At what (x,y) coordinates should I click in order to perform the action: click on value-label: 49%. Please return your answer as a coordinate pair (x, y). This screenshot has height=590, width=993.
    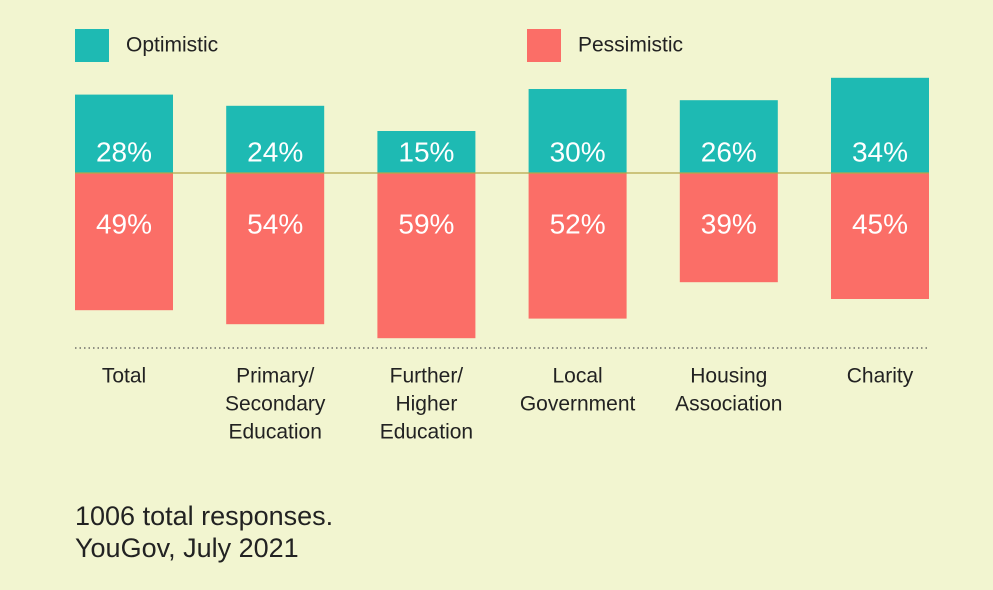
    Looking at the image, I should click on (124, 223).